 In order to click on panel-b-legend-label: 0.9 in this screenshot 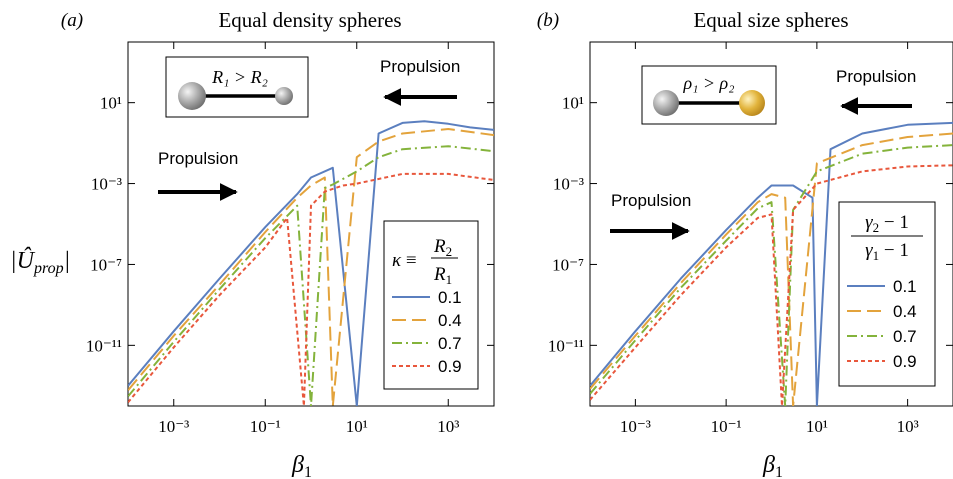, I will do `click(905, 361)`.